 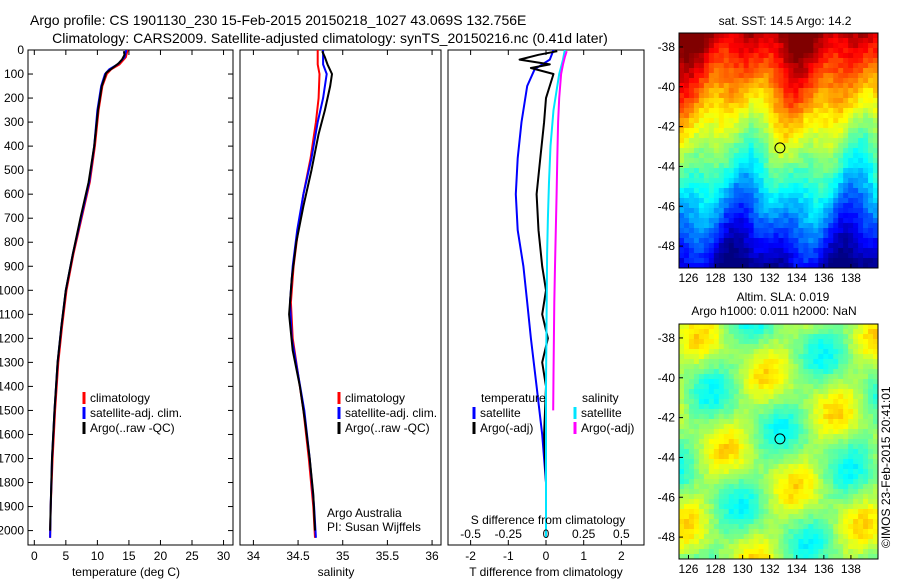 I want to click on depth-tick-label: 1000, so click(x=12, y=290).